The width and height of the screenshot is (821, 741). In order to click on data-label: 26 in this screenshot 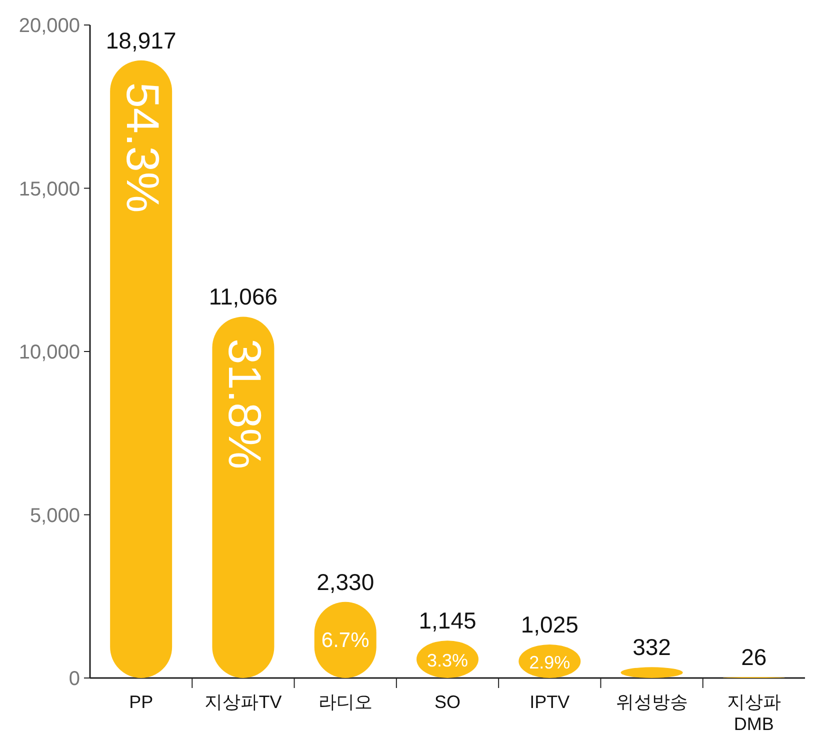, I will do `click(754, 657)`.